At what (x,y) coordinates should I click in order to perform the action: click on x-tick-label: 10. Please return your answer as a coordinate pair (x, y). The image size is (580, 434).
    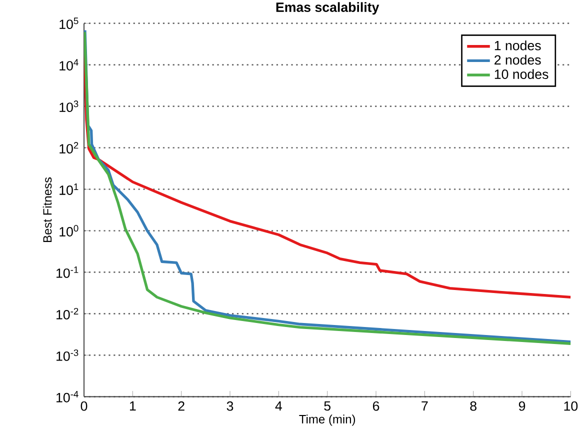
    Looking at the image, I should click on (571, 406).